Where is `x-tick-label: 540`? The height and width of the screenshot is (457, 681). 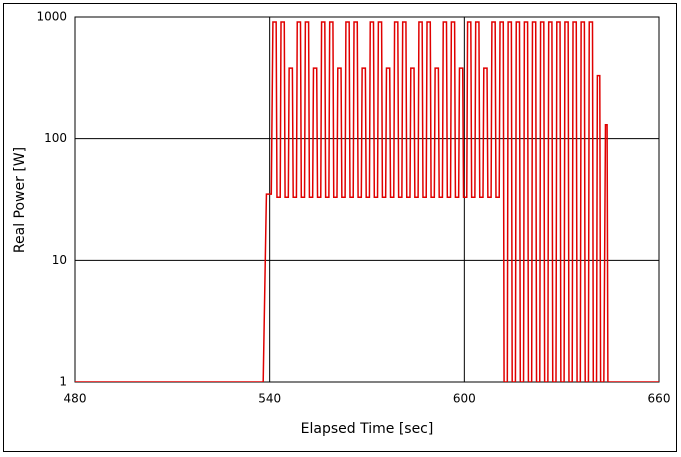
x-tick-label: 540 is located at coordinates (269, 399).